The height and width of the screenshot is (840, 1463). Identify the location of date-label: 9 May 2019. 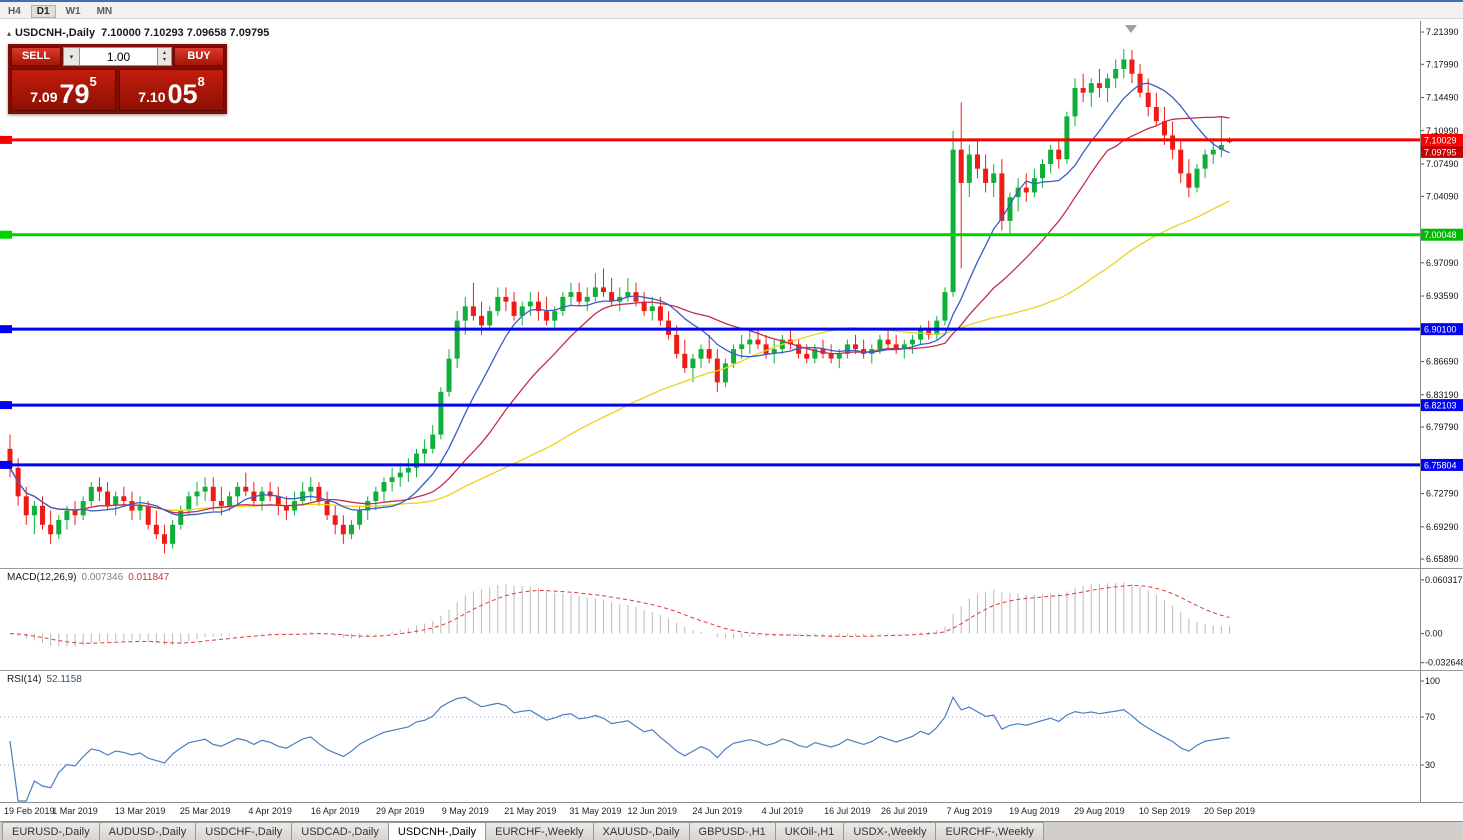
(465, 811).